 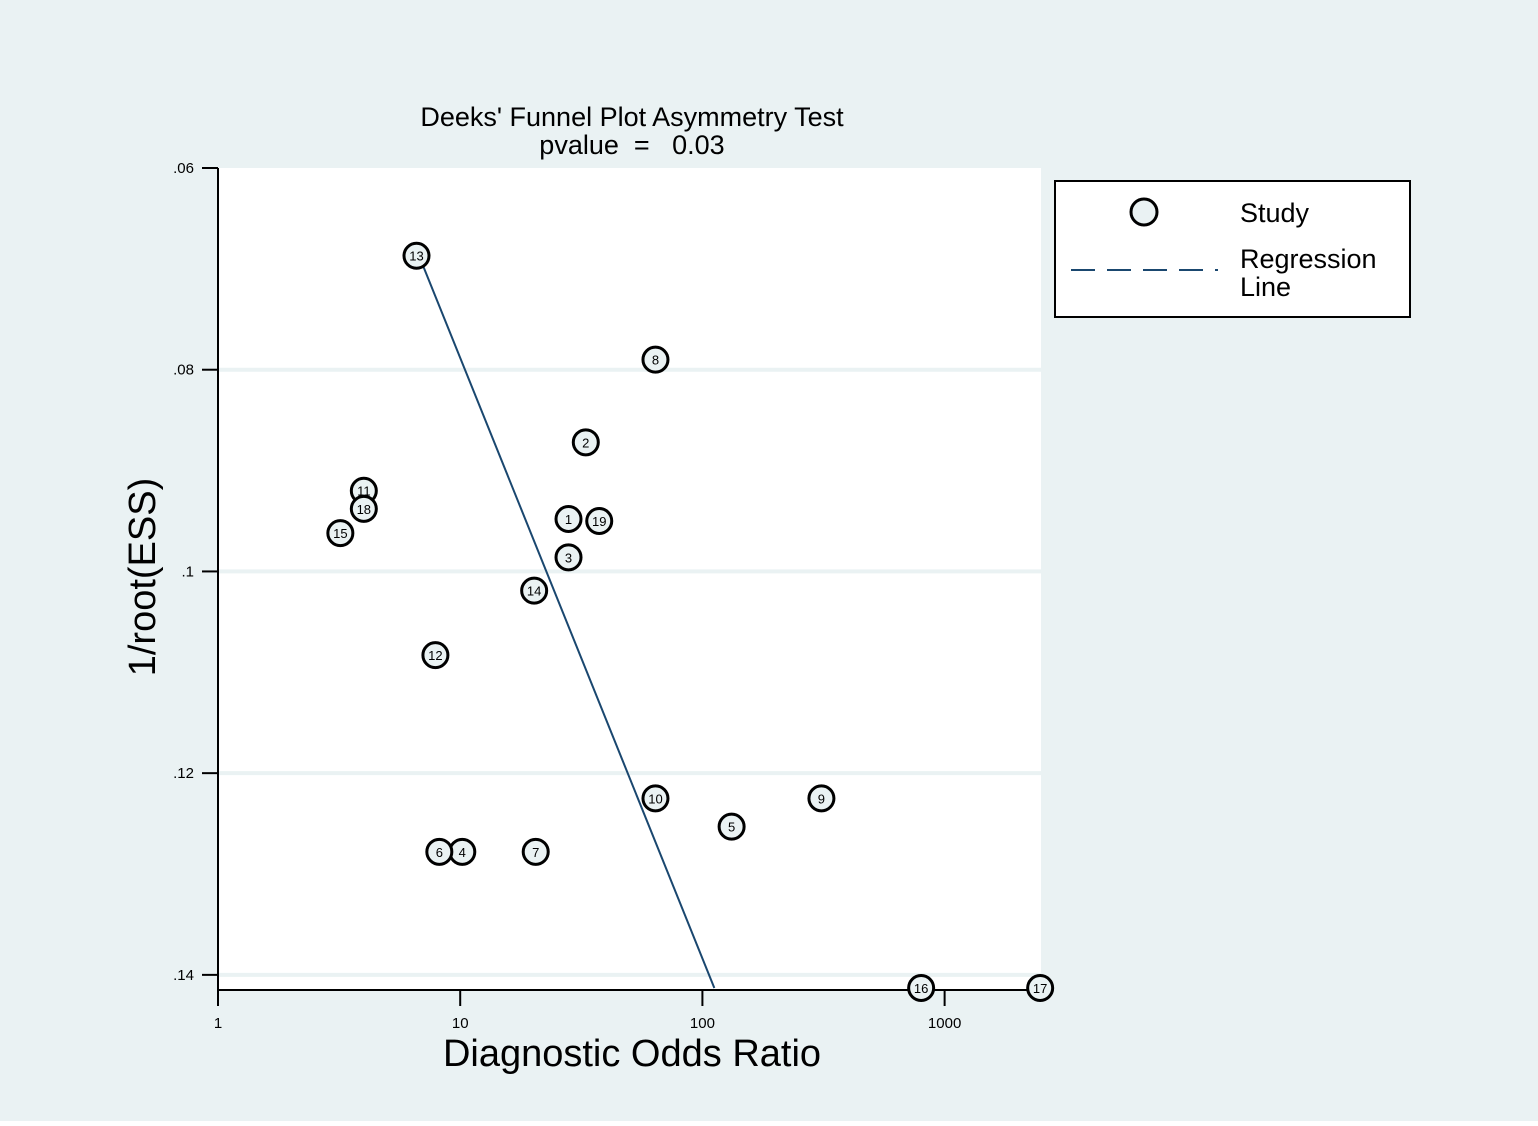 I want to click on study-label: 9, so click(x=821, y=798).